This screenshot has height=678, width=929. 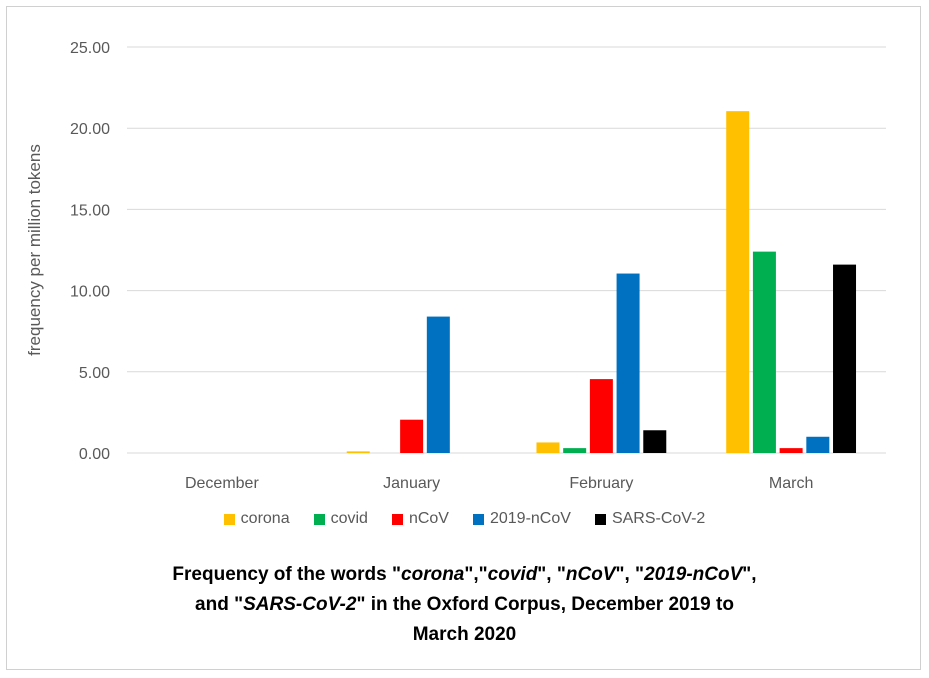 I want to click on bar-2019-ncov-january, so click(x=438, y=384).